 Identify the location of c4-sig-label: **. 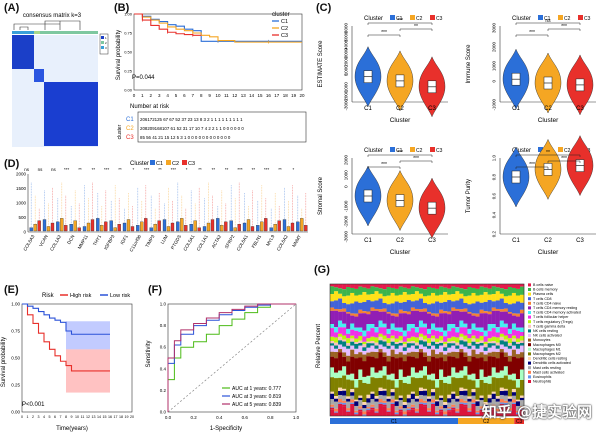
(548, 153).